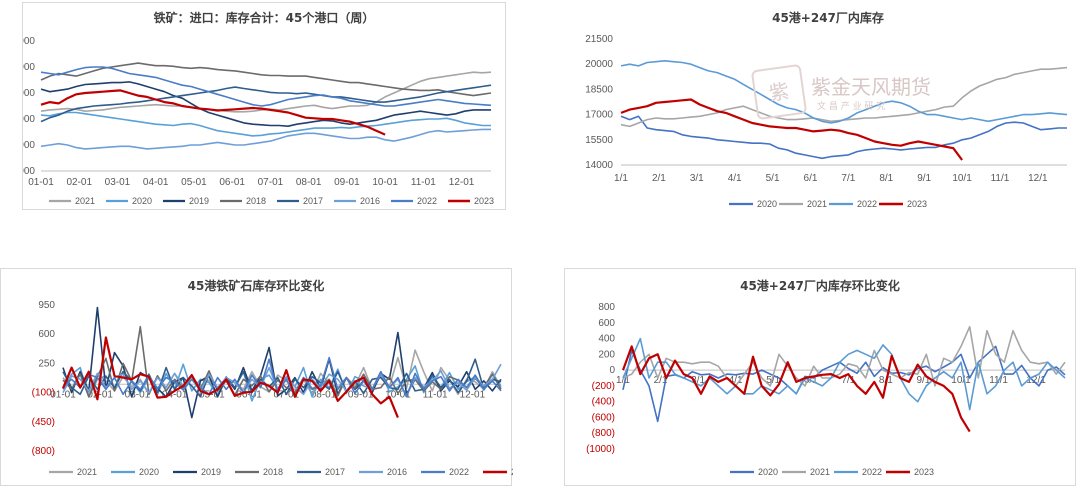  Describe the element at coordinates (256, 286) in the screenshot. I see `chart-title: 45港铁矿石库存环比变化` at that location.